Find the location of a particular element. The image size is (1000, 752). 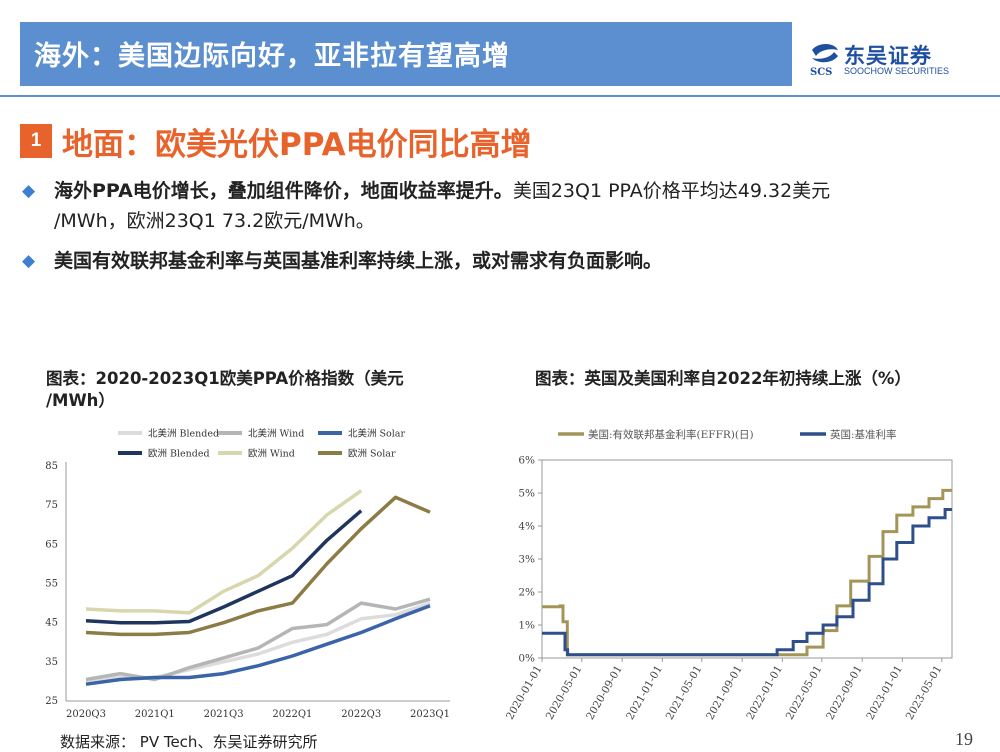

legend-label: 美国:有效联邦基金利率(EFFR)(日) is located at coordinates (671, 434).